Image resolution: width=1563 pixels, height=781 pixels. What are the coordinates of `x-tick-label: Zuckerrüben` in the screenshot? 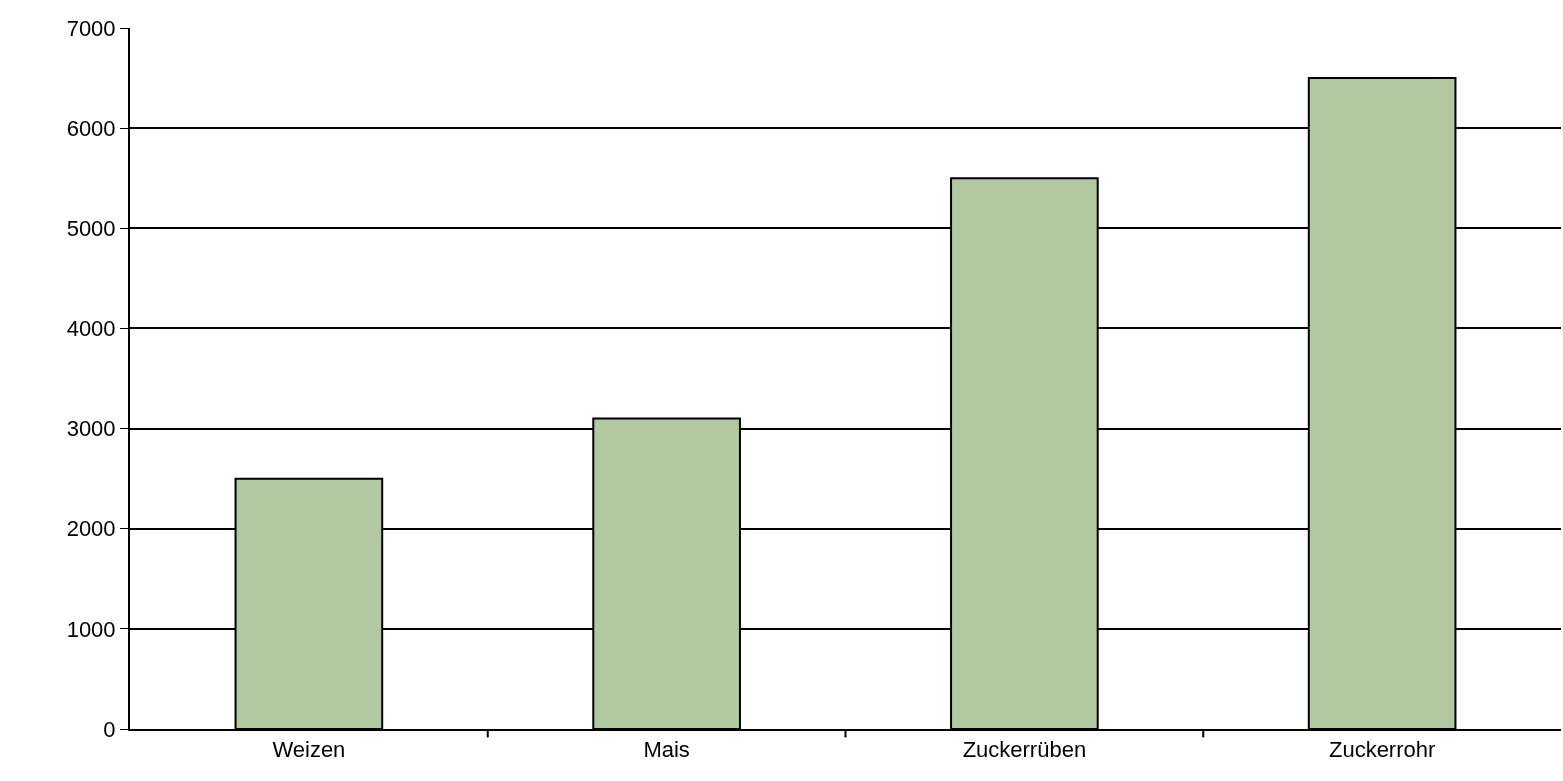 It's located at (1024, 750).